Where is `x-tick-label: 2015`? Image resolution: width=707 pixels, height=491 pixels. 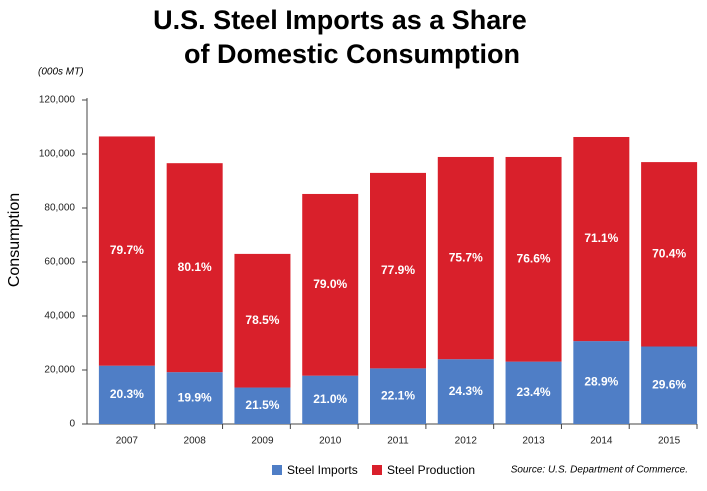
x-tick-label: 2015 is located at coordinates (669, 441).